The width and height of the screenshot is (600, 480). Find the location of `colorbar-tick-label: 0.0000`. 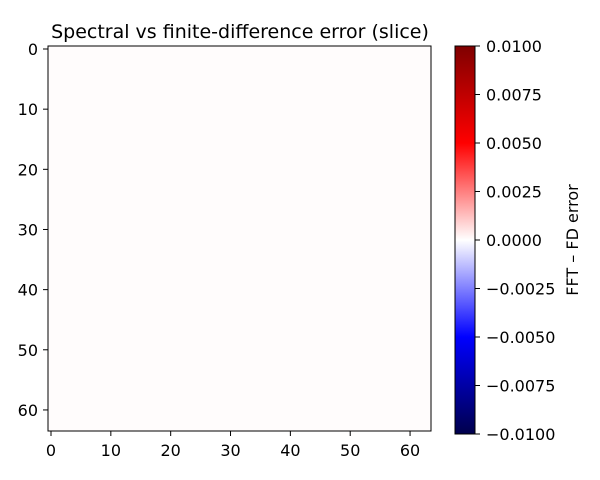

colorbar-tick-label: 0.0000 is located at coordinates (514, 240).